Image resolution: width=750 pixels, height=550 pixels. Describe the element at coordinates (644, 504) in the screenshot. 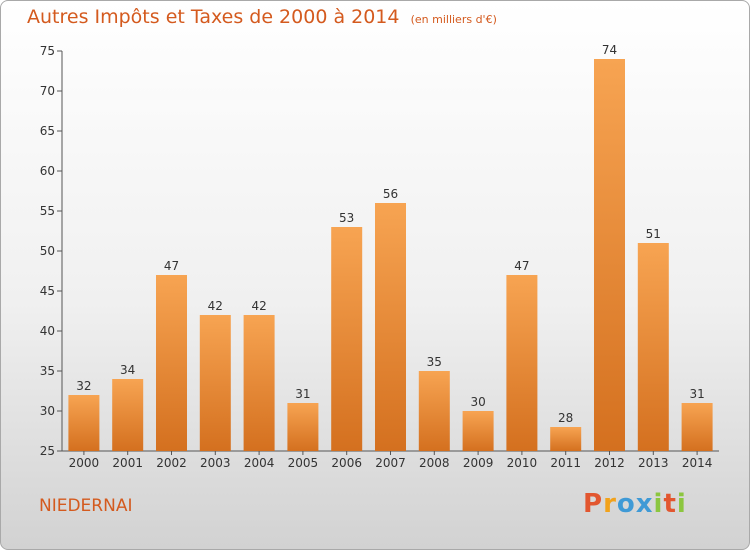

I see `logo-letter: x` at that location.